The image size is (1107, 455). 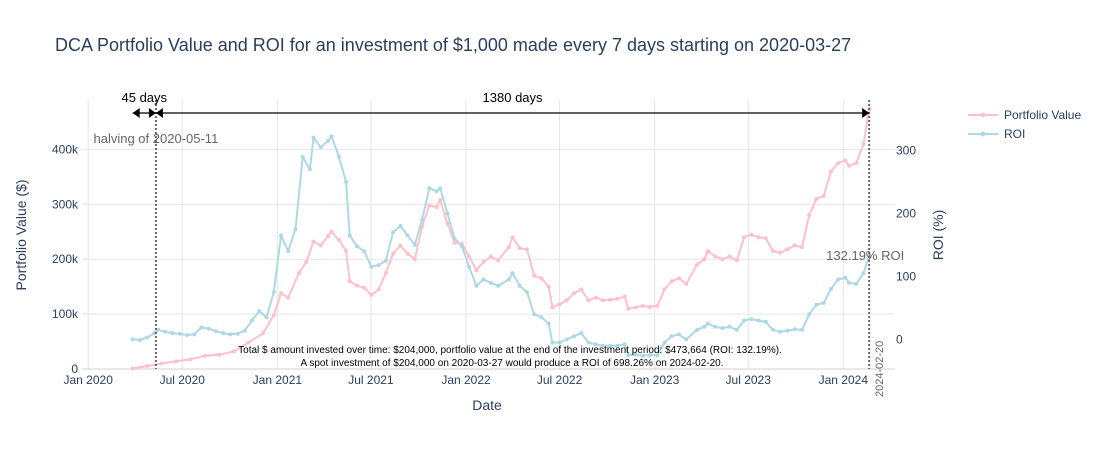 I want to click on x-tick-label: Jan 2022, so click(x=466, y=380).